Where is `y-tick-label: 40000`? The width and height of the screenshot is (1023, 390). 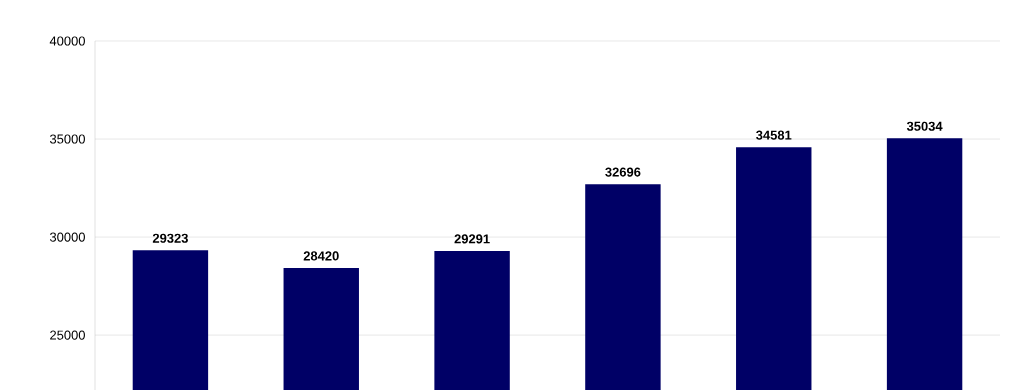
y-tick-label: 40000 is located at coordinates (67, 41).